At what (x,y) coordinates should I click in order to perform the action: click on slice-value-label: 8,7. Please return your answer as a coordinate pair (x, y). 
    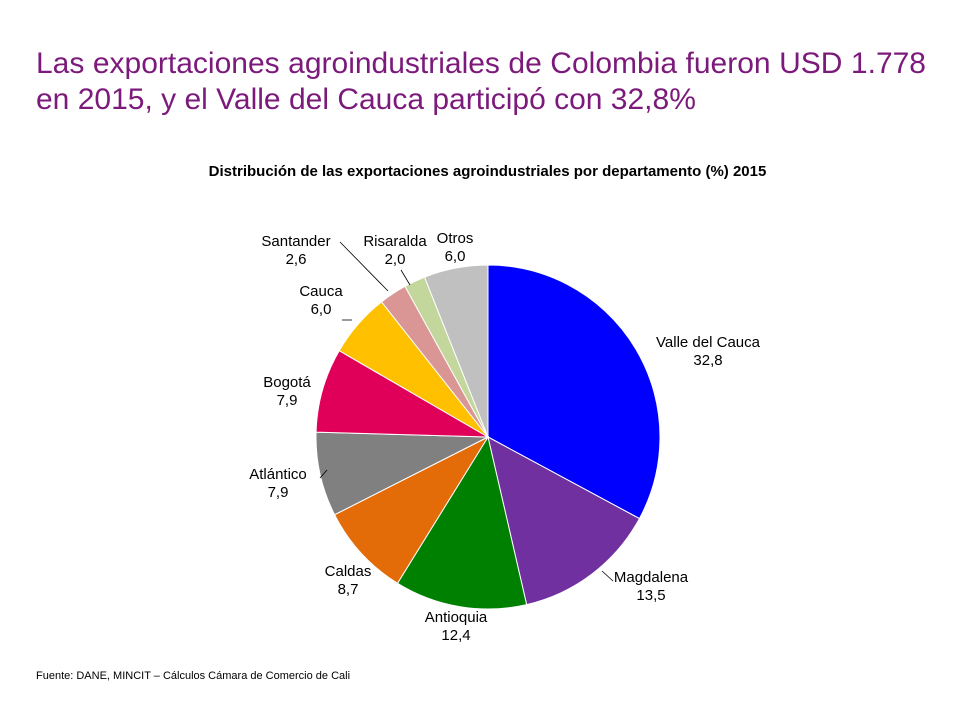
    Looking at the image, I should click on (348, 589).